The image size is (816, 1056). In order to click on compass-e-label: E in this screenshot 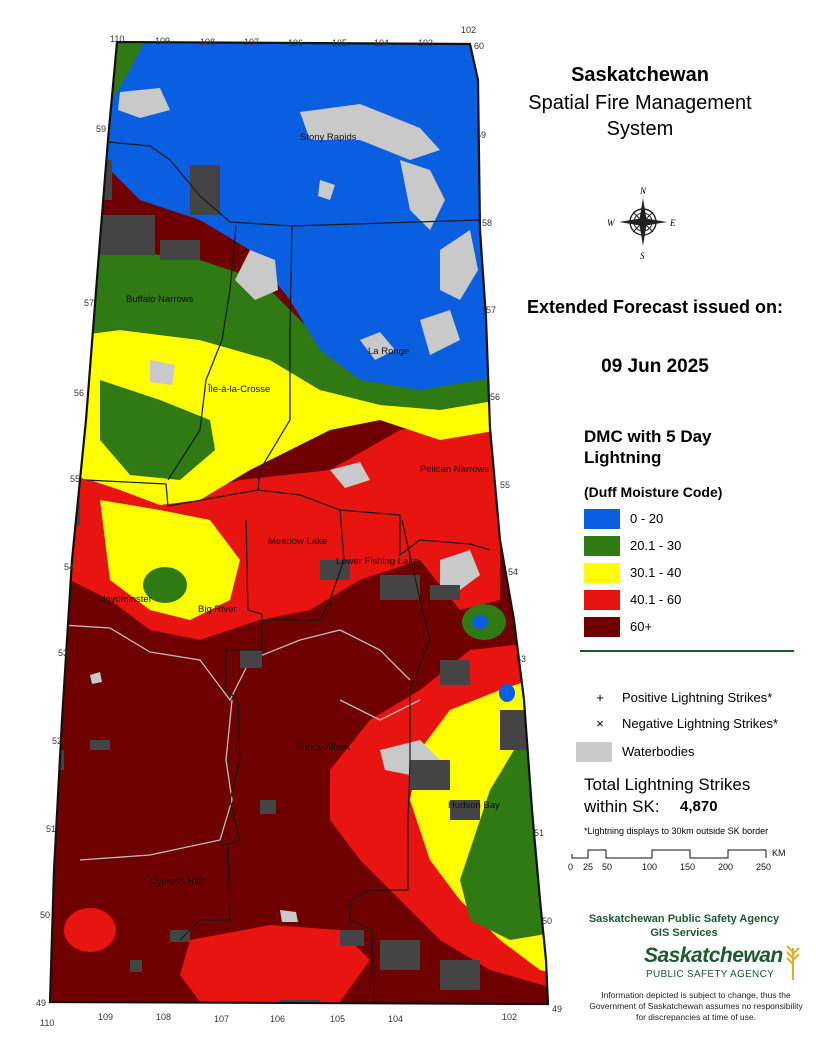, I will do `click(672, 223)`.